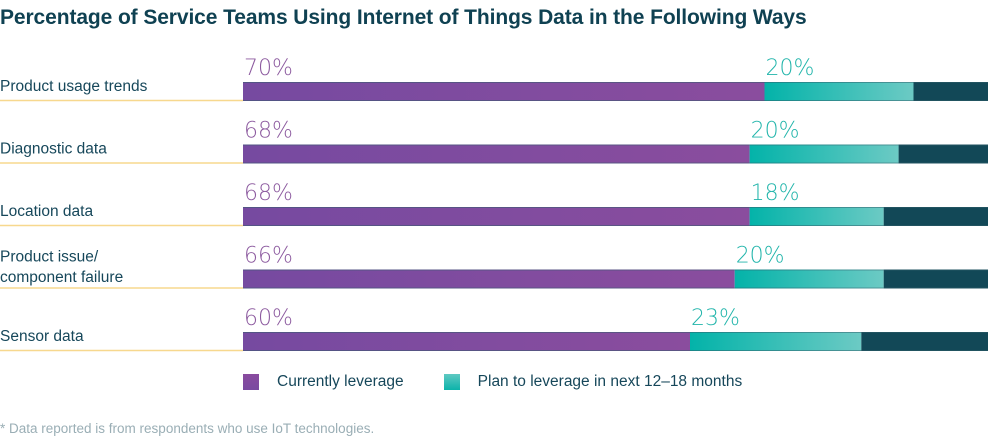  Describe the element at coordinates (61, 268) in the screenshot. I see `category-label: Product issue/component failure` at that location.